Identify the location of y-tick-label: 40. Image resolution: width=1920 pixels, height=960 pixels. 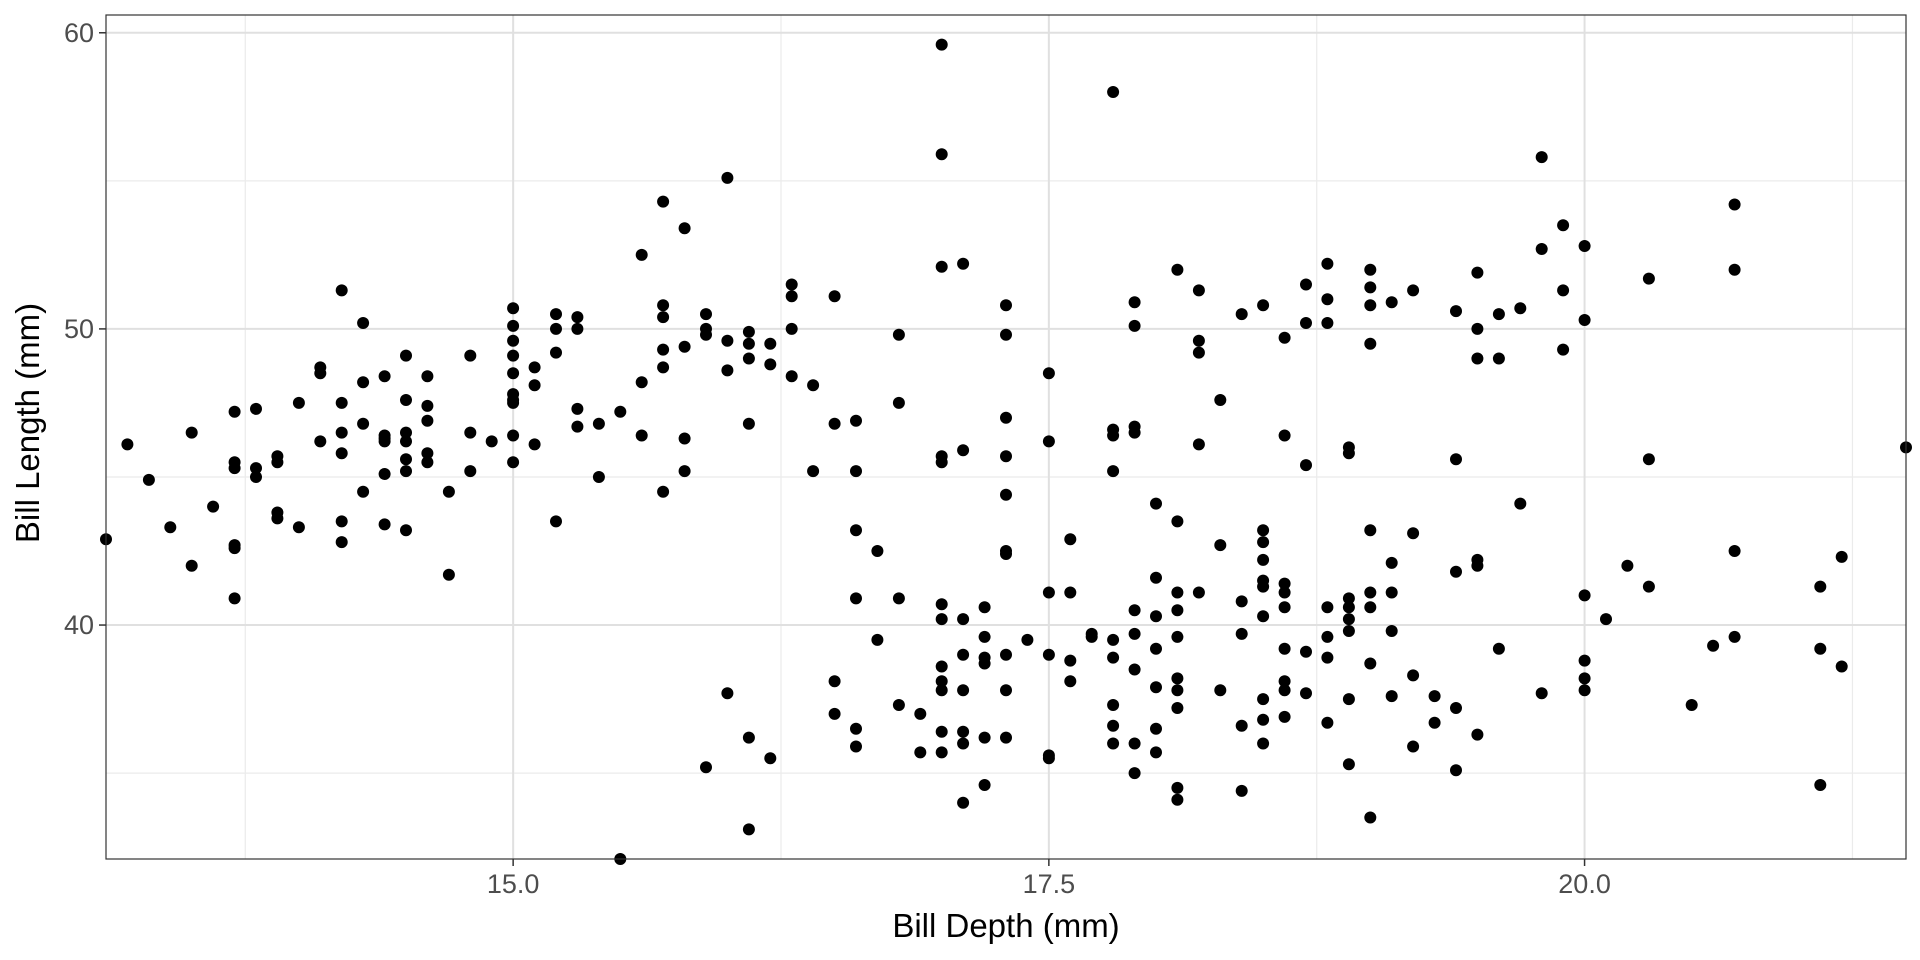
(79, 625).